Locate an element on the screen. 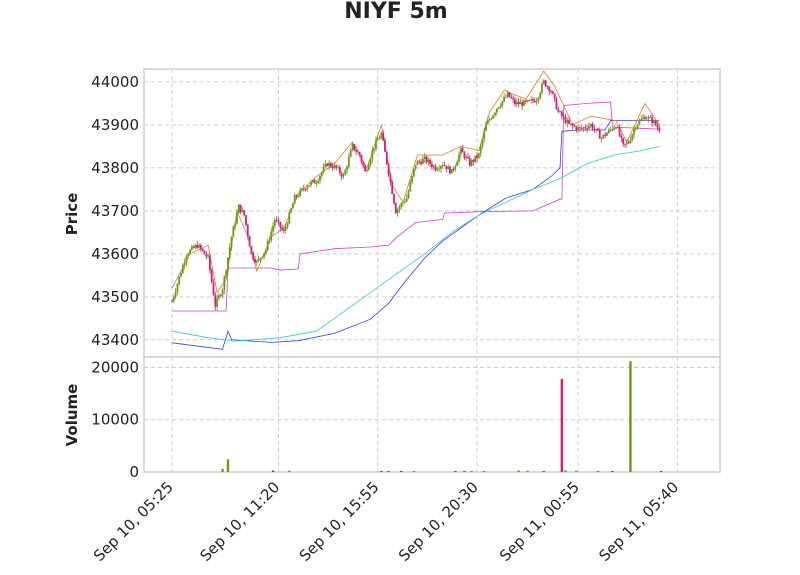 The width and height of the screenshot is (800, 575). price-y-ticks: 43400 43500 43600 43700 43800 43900 44000 is located at coordinates (115, 211).